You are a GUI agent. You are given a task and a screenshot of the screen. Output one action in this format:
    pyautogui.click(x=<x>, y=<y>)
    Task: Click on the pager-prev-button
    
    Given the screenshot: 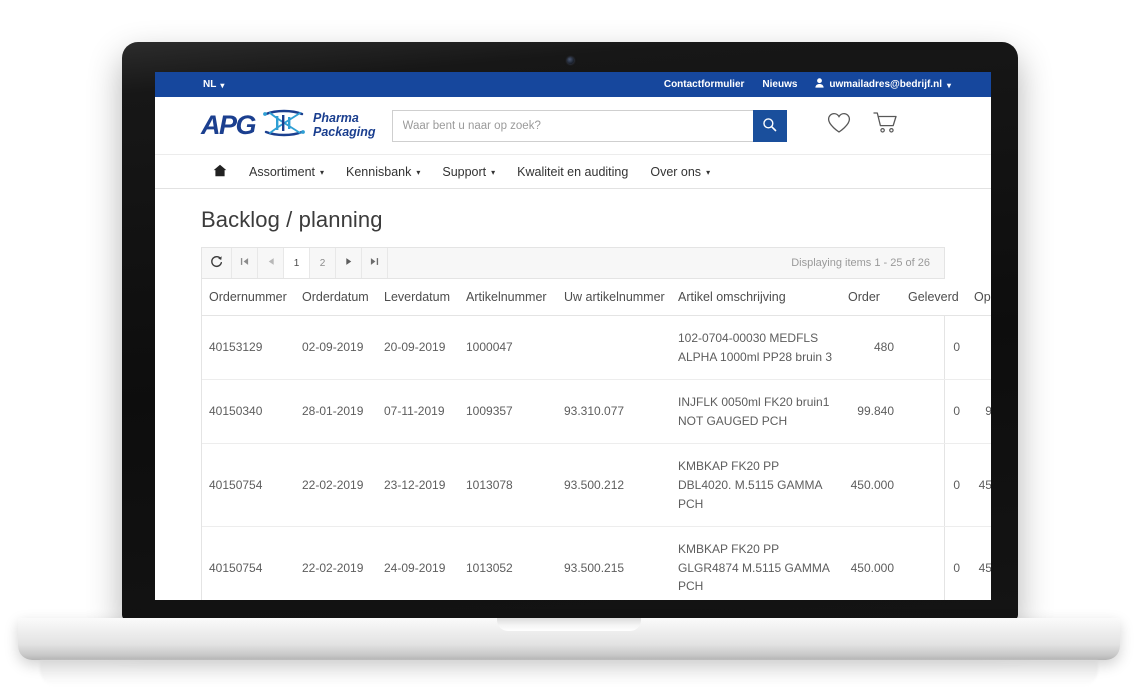 What is the action you would take?
    pyautogui.click(x=271, y=263)
    